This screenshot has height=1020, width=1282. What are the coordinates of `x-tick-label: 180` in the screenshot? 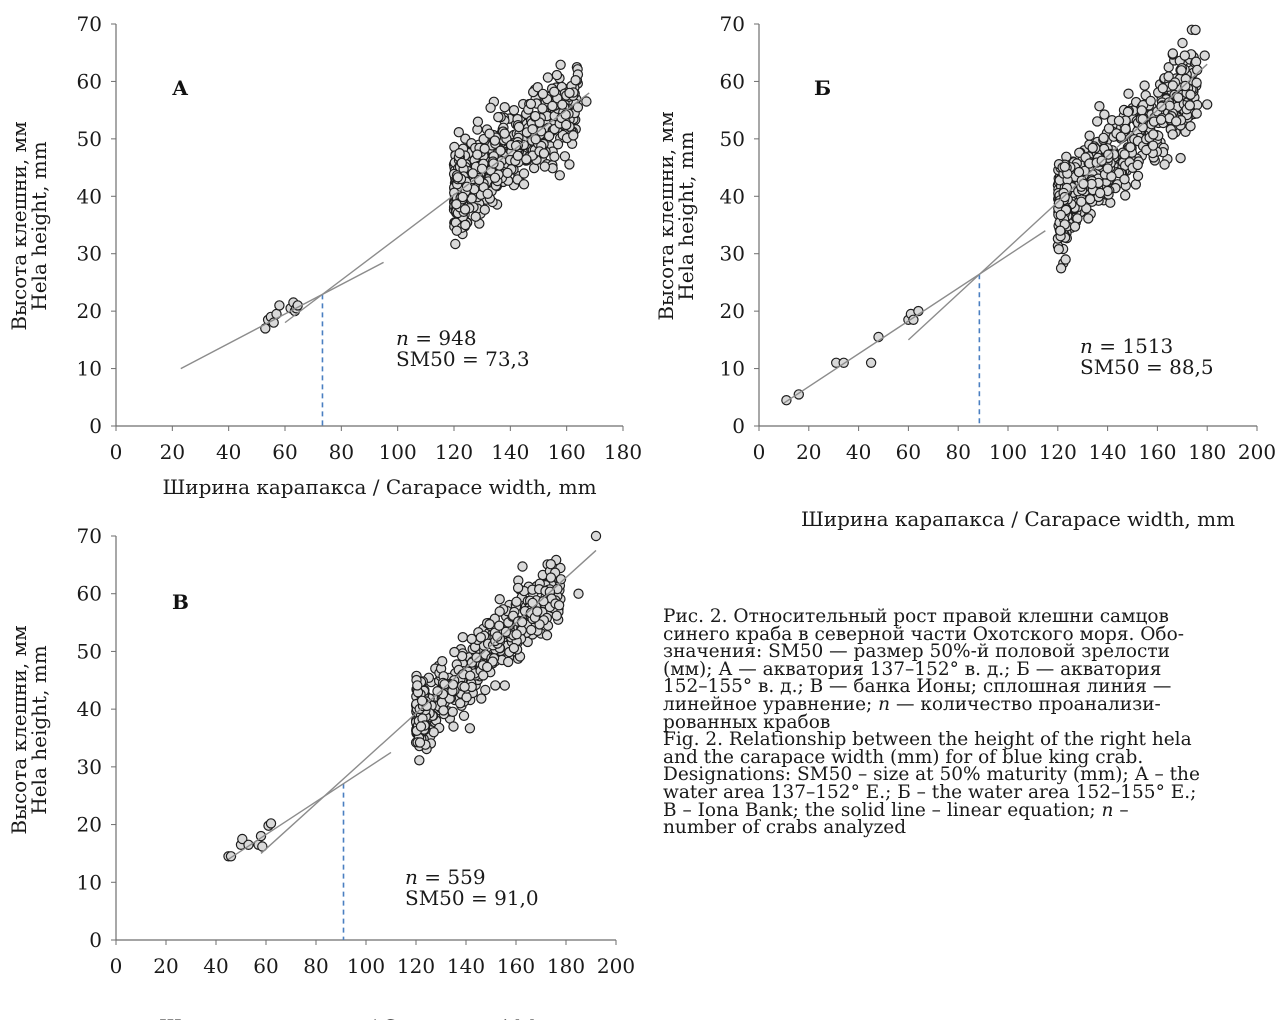 It's located at (566, 966).